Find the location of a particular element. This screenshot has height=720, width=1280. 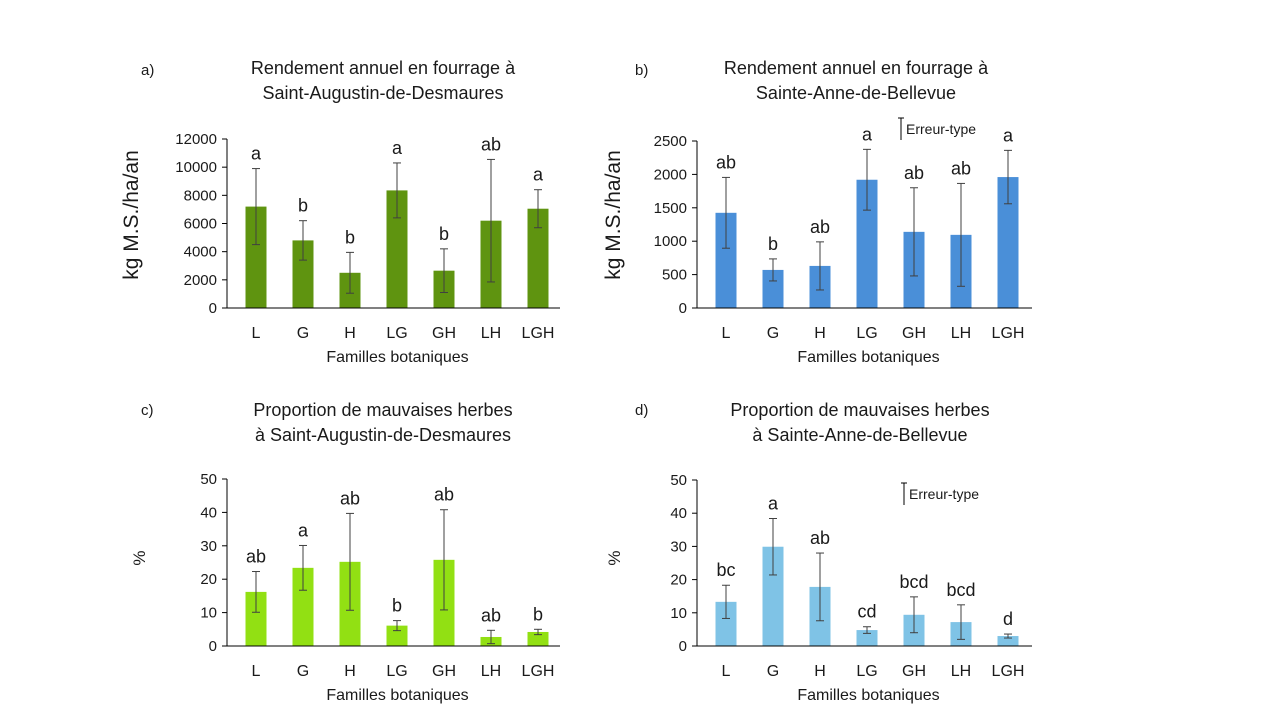

y-tick-label: 4000 is located at coordinates (200, 252).